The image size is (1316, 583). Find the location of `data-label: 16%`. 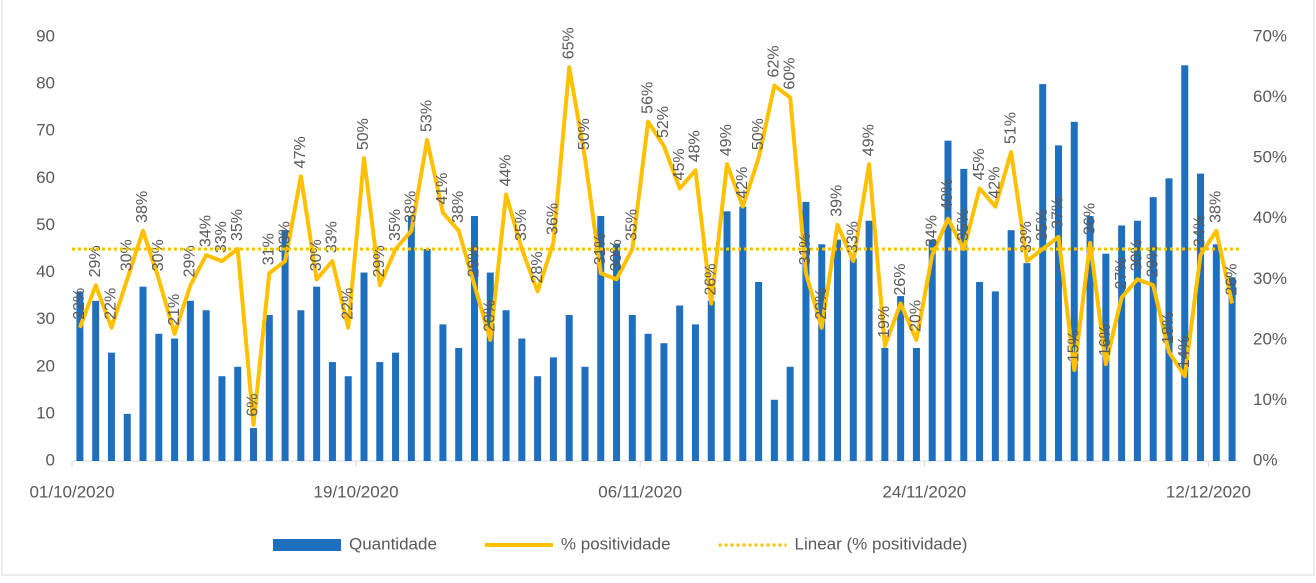

data-label: 16% is located at coordinates (1105, 340).